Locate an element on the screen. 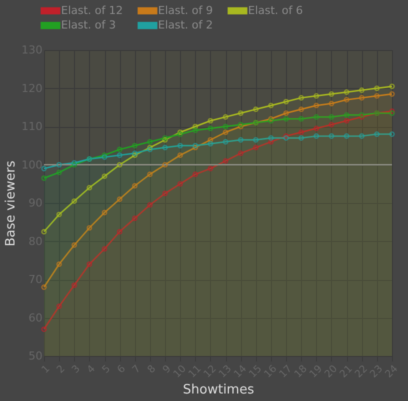  legend-label: Elast. of 6 is located at coordinates (275, 10).